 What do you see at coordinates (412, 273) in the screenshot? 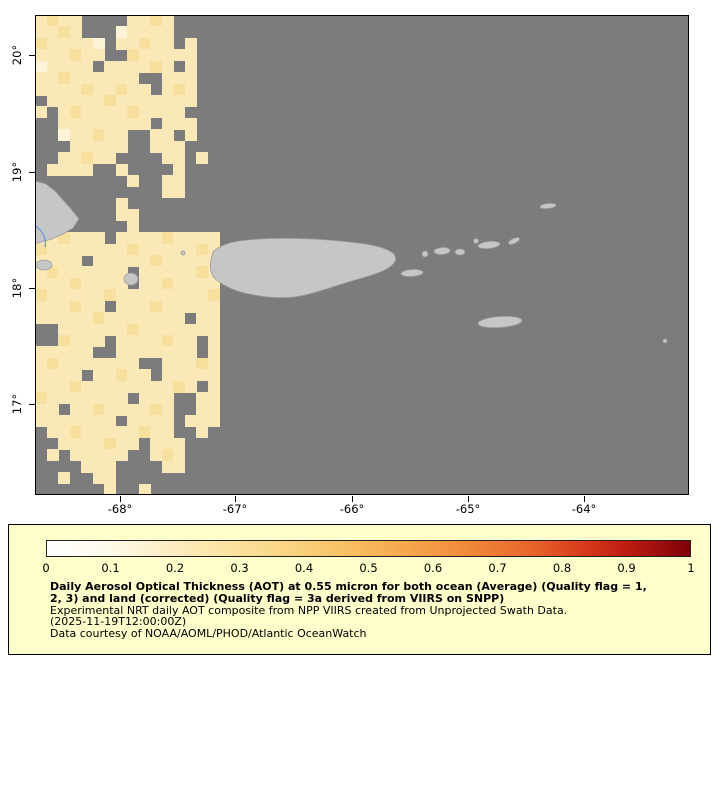
I see `island-vieques` at bounding box center [412, 273].